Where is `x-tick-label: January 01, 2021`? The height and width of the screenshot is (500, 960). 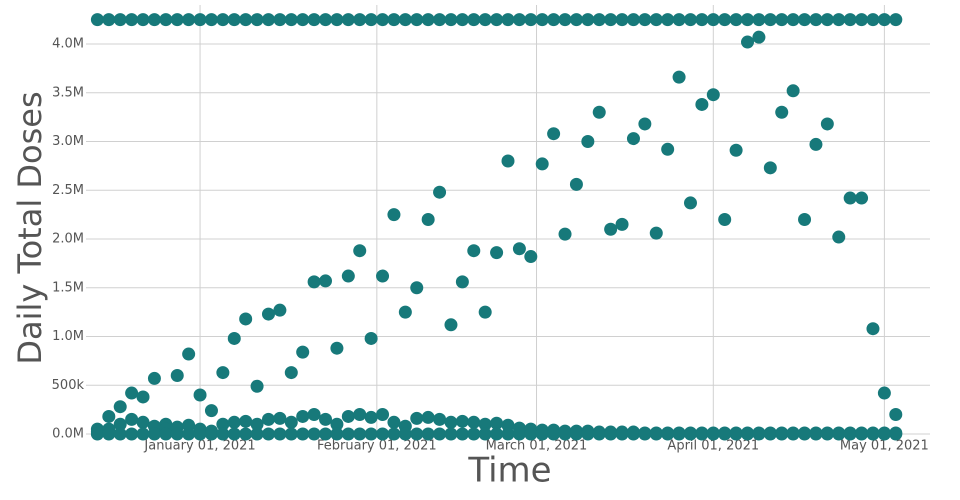 x-tick-label: January 01, 2021 is located at coordinates (199, 446).